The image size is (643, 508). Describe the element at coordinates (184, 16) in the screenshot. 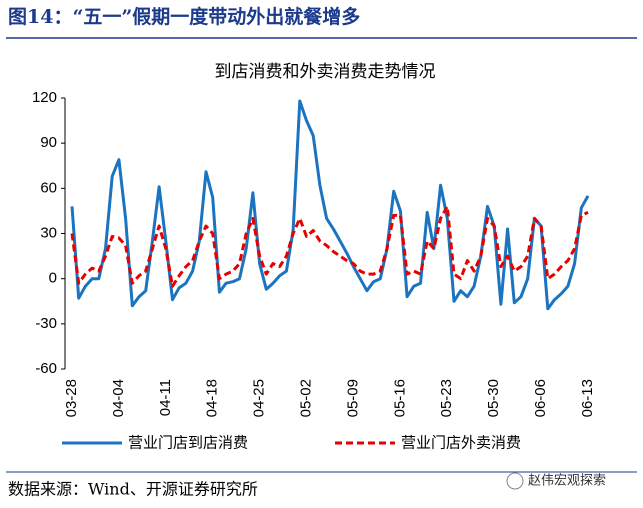

I see `figure-title: 图14：“五一”假期一度带动外出就餐增多` at that location.